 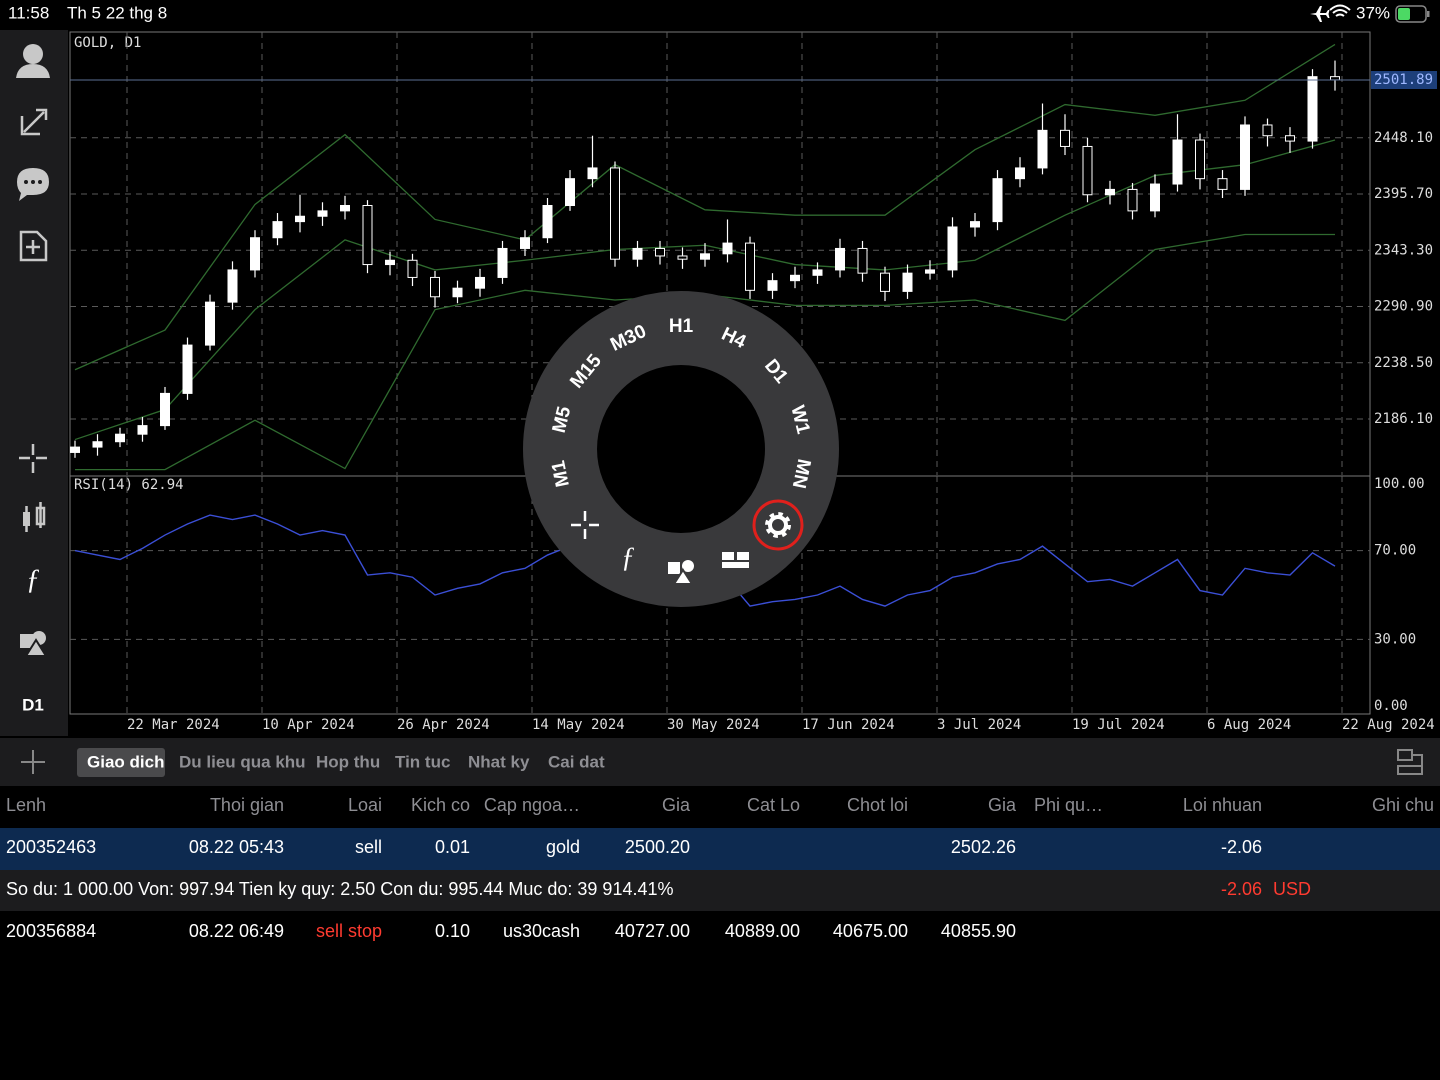 What do you see at coordinates (236, 931) in the screenshot?
I see `table-cell: 08.22 06:49` at bounding box center [236, 931].